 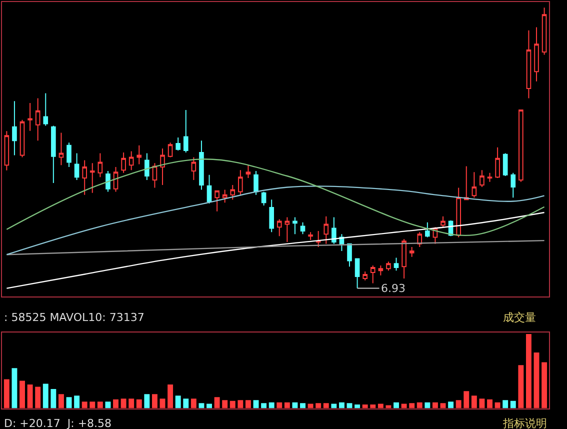 I want to click on text: 成交量, so click(x=519, y=317).